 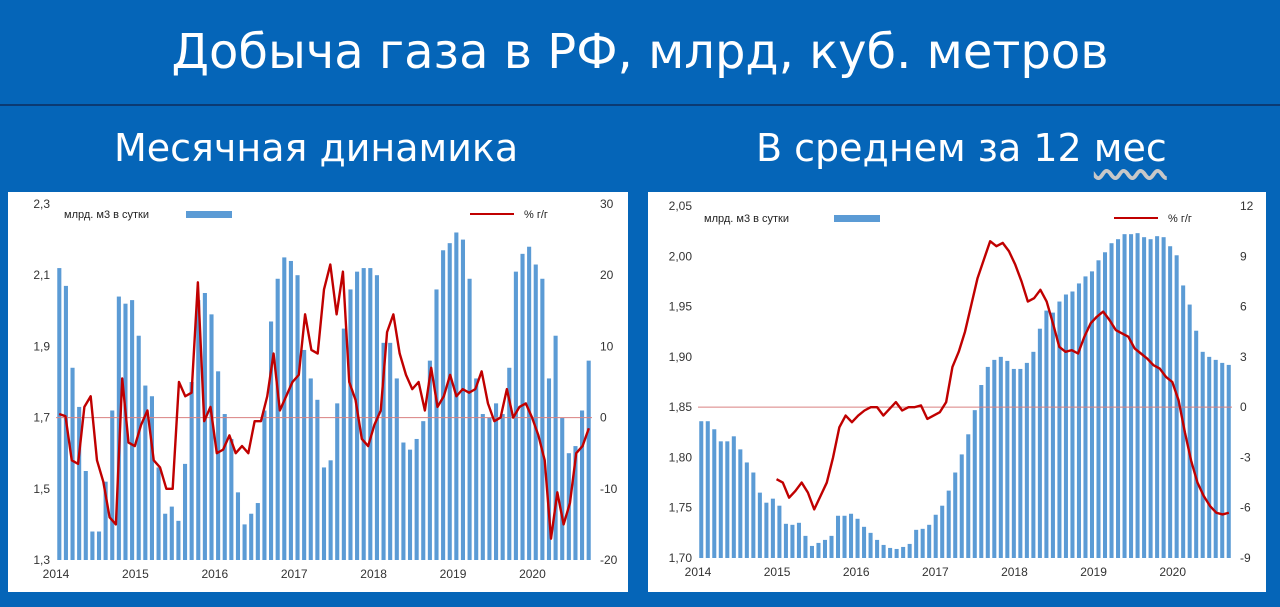 What do you see at coordinates (681, 206) in the screenshot?
I see `y-left-tick-label: 2,05` at bounding box center [681, 206].